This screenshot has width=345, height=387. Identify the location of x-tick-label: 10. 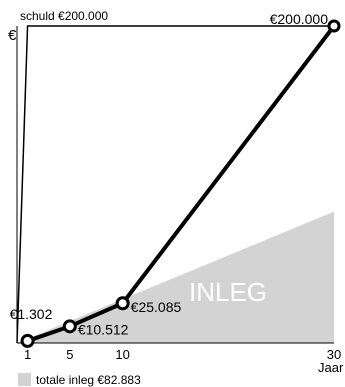
(122, 354).